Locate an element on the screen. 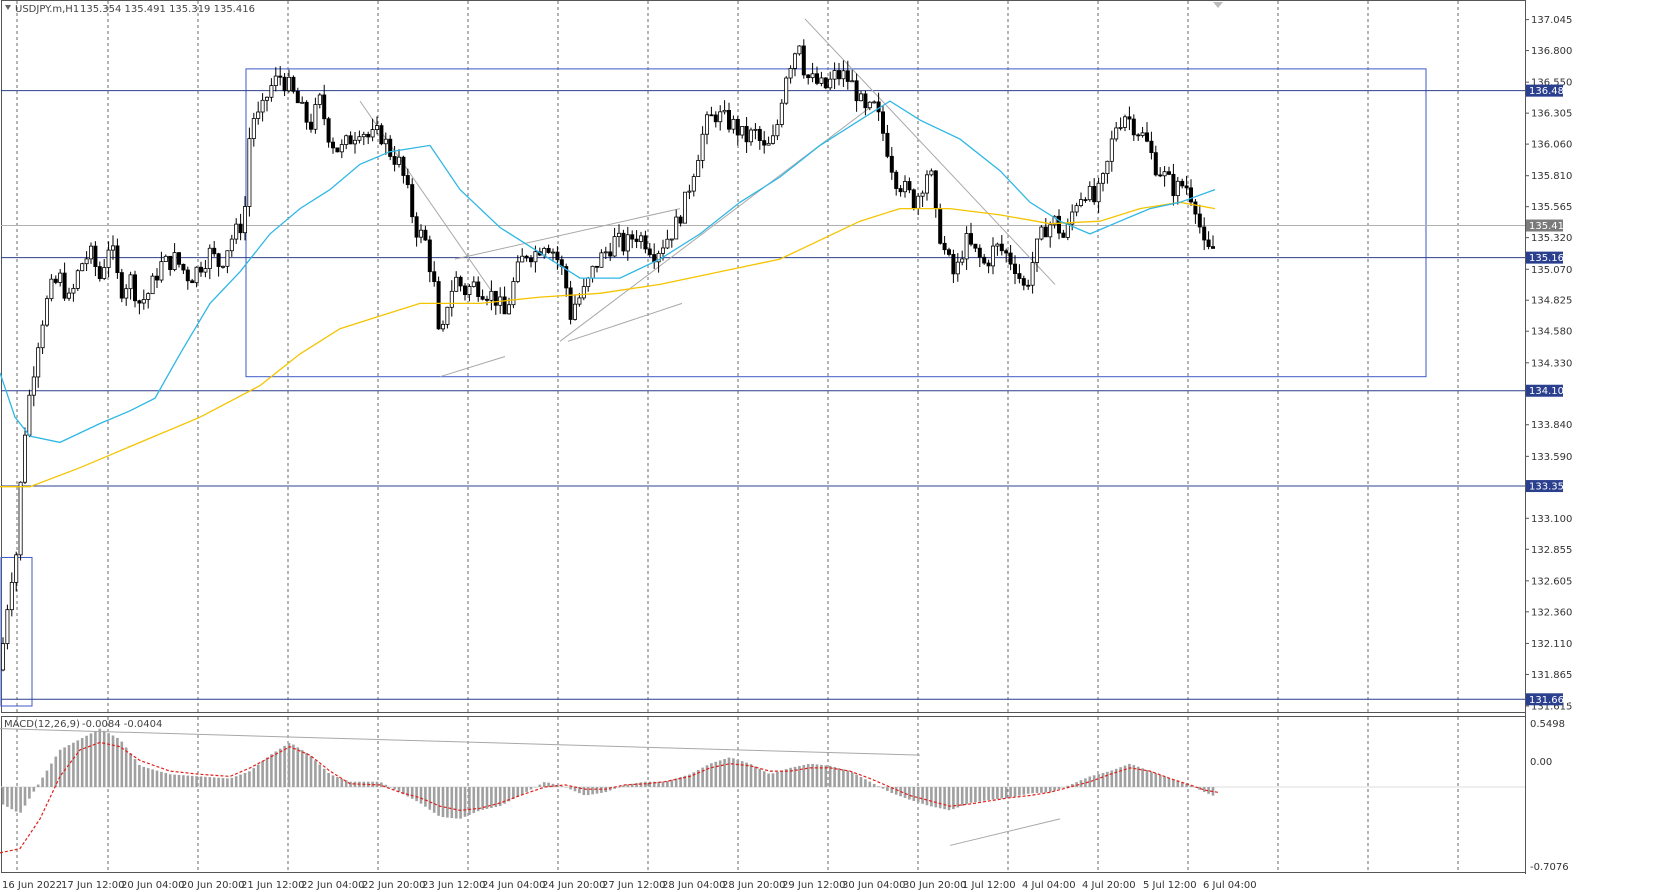 Image resolution: width=1669 pixels, height=892 pixels. time-tick-18: 4 Jul 20:00 is located at coordinates (1109, 885).